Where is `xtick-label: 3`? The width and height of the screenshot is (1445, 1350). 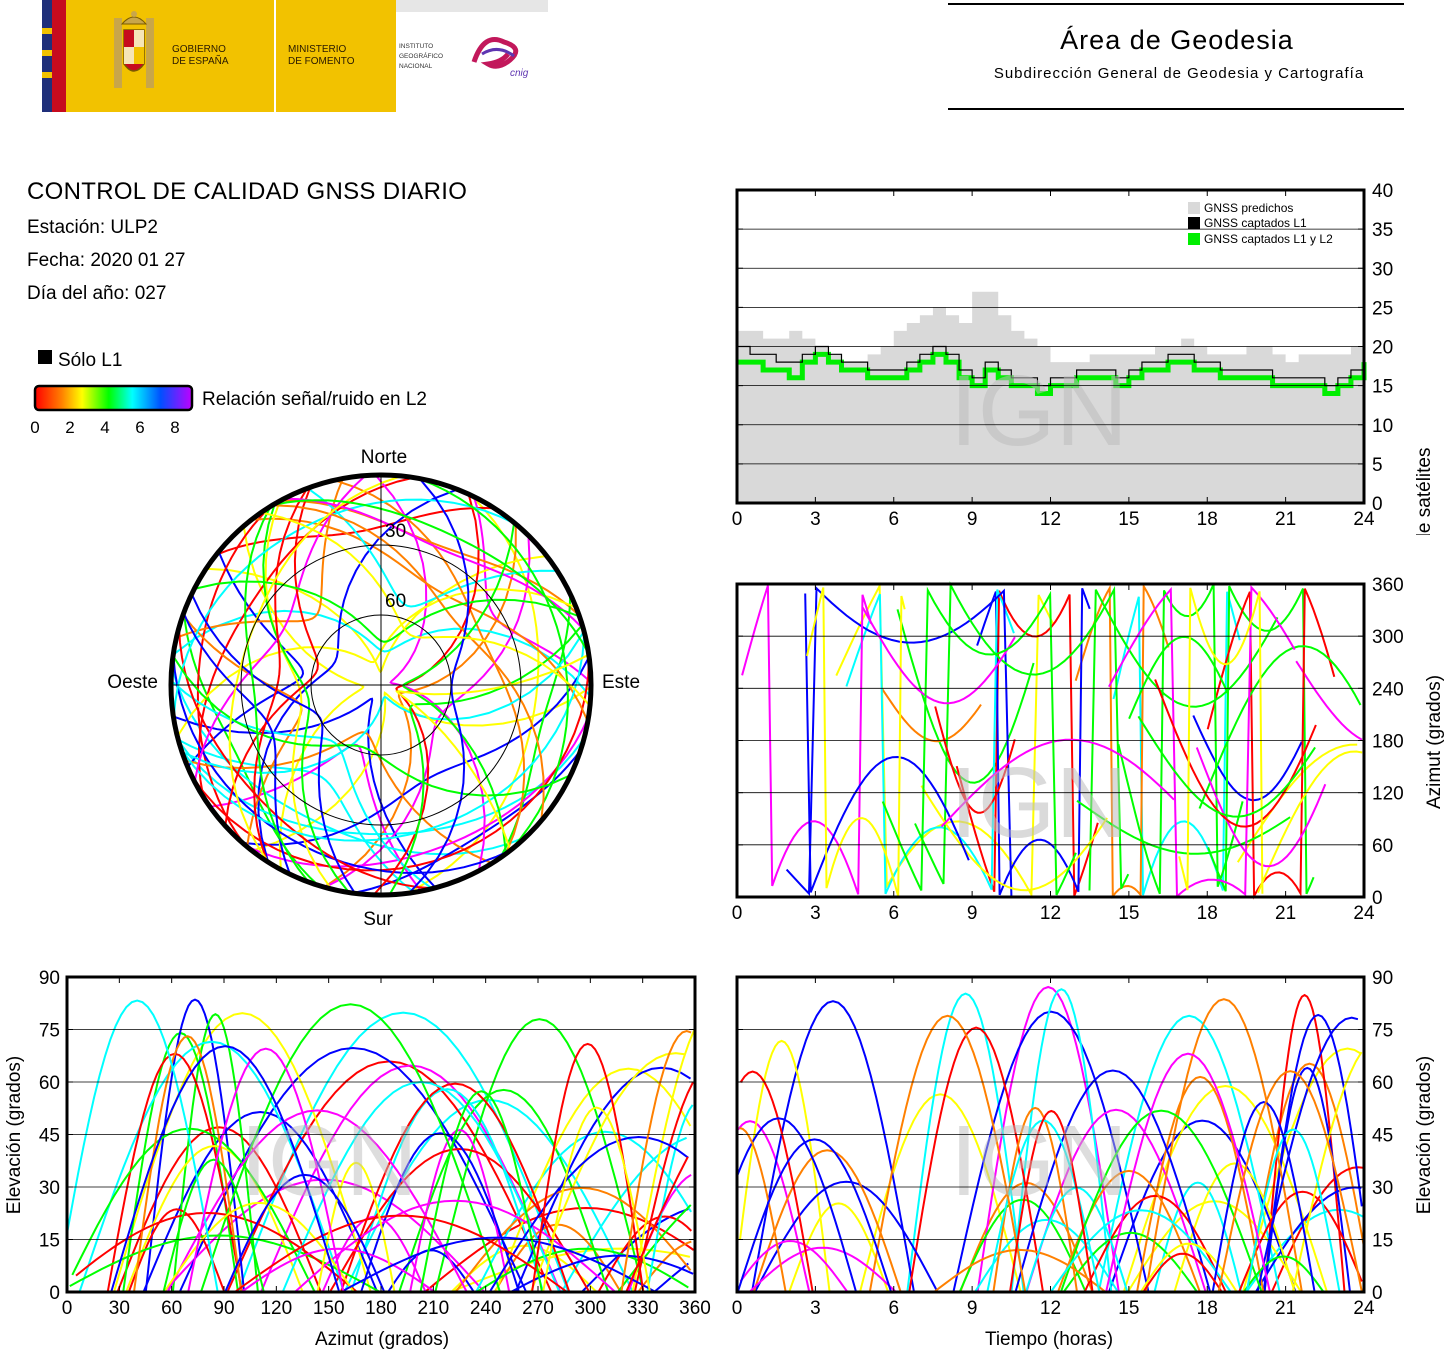 xtick-label: 3 is located at coordinates (815, 913).